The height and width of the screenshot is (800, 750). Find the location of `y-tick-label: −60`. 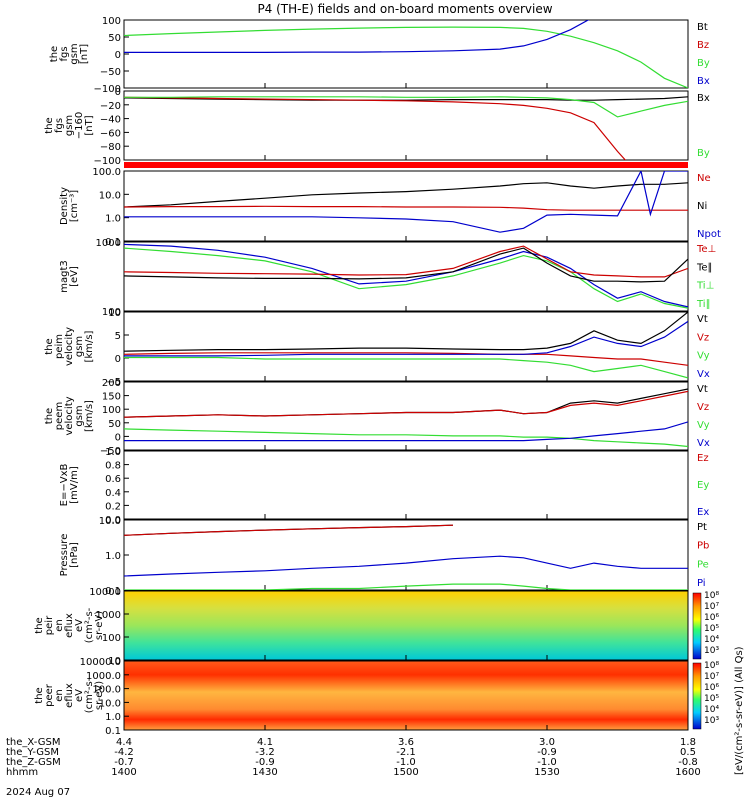

y-tick-label: −60 is located at coordinates (110, 133).